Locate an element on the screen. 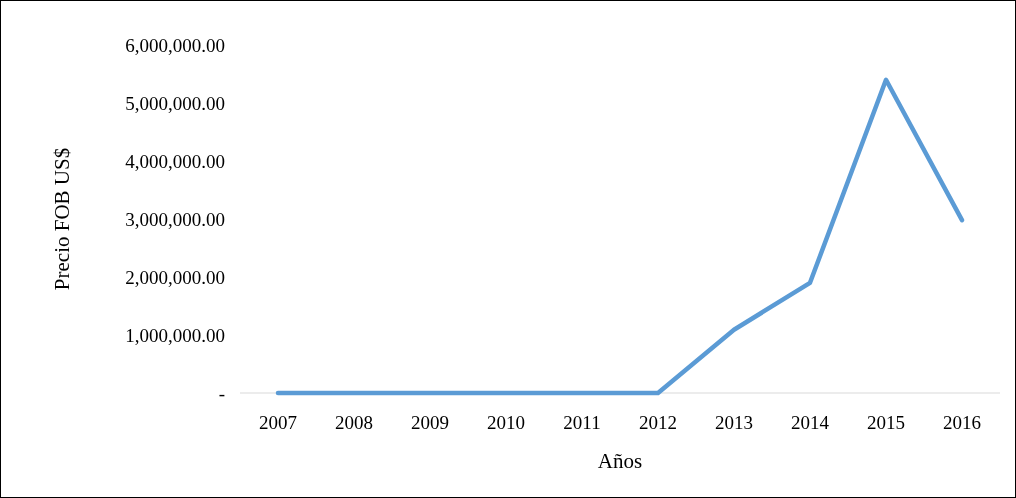 The width and height of the screenshot is (1016, 498). x-tick-label: 2012 is located at coordinates (658, 422).